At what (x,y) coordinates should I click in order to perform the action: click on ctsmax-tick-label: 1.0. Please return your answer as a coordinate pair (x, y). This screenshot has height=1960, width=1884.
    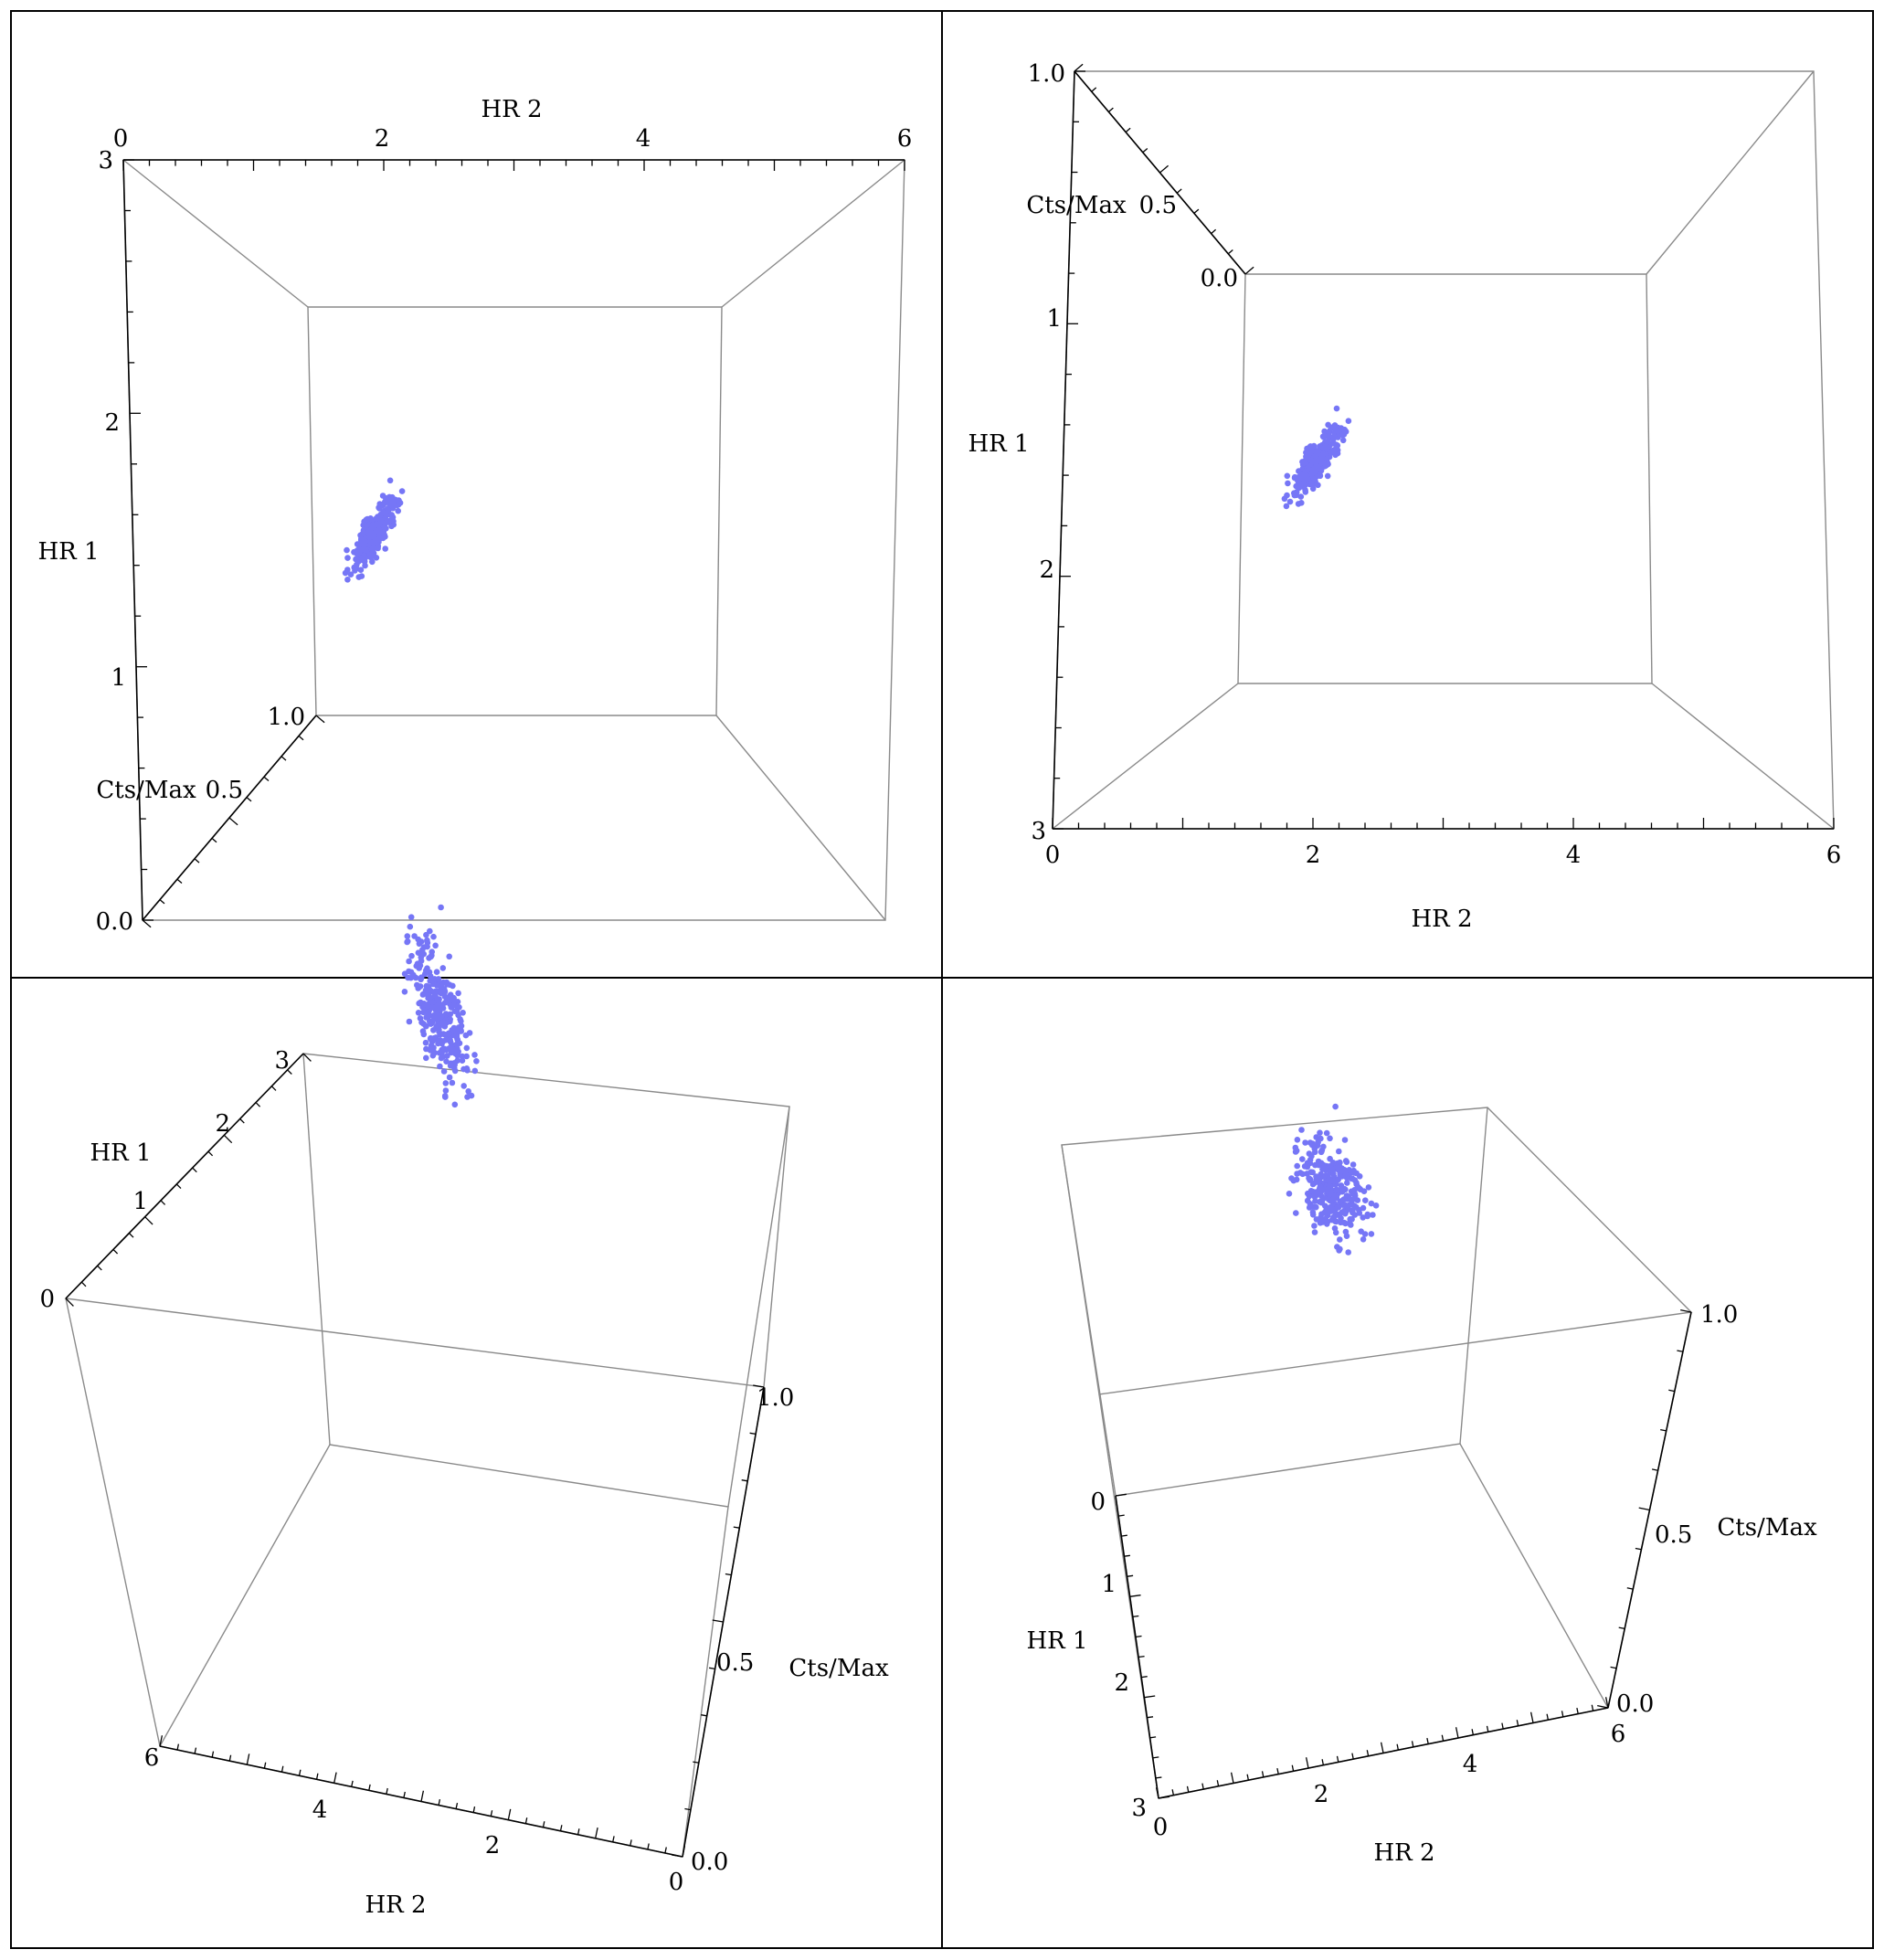
    Looking at the image, I should click on (286, 718).